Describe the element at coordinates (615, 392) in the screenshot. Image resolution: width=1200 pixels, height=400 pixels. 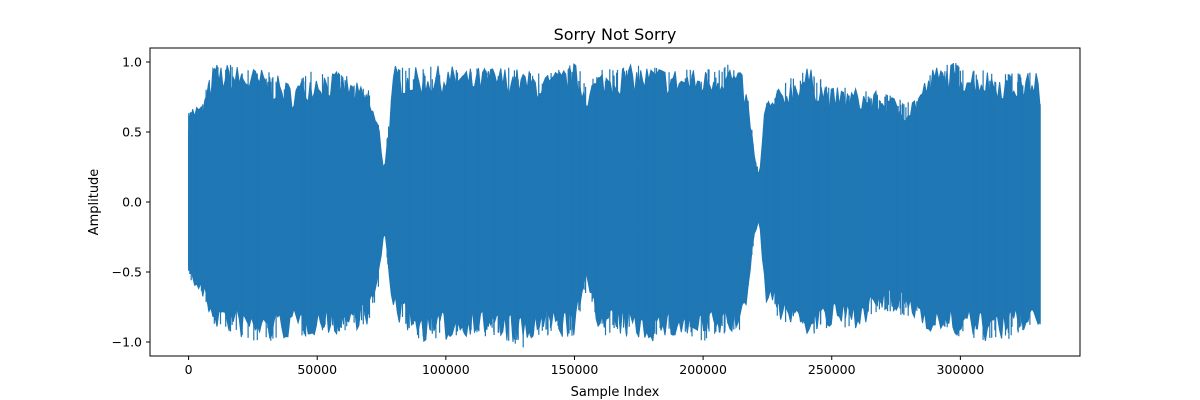
I see `x-axis-label: Sample Index` at that location.